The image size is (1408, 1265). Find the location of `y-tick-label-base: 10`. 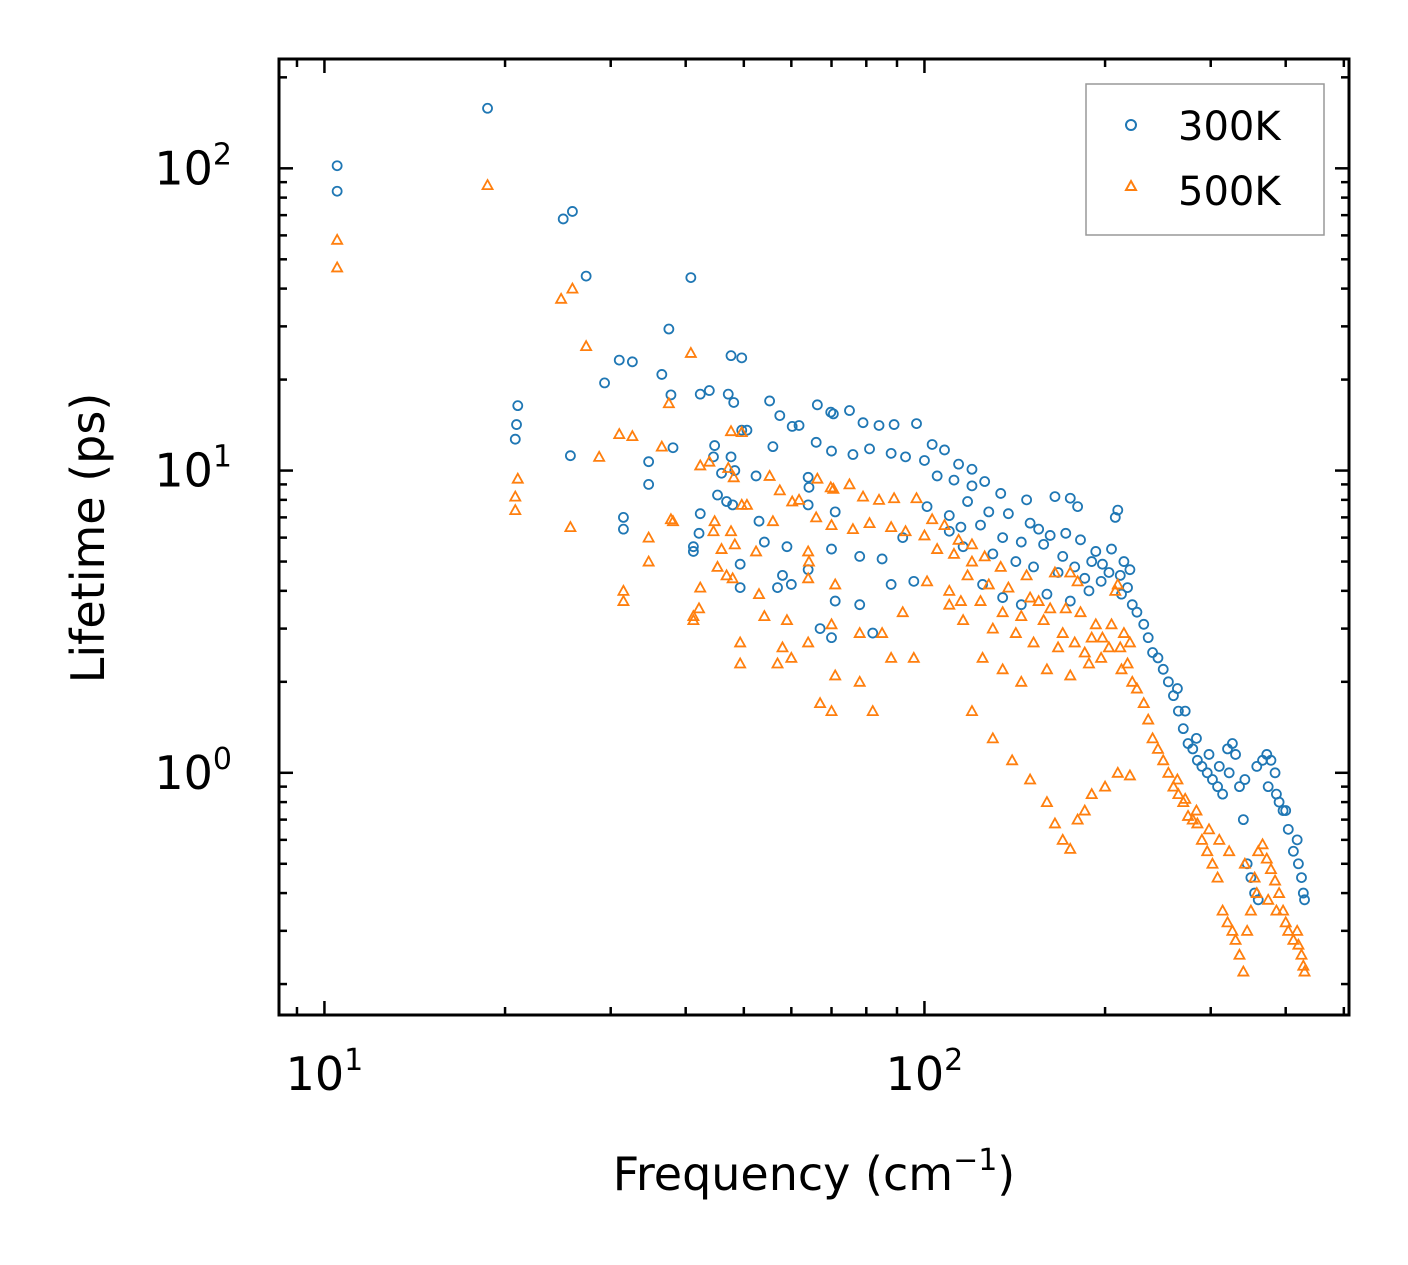

y-tick-label-base: 10 is located at coordinates (183, 773).